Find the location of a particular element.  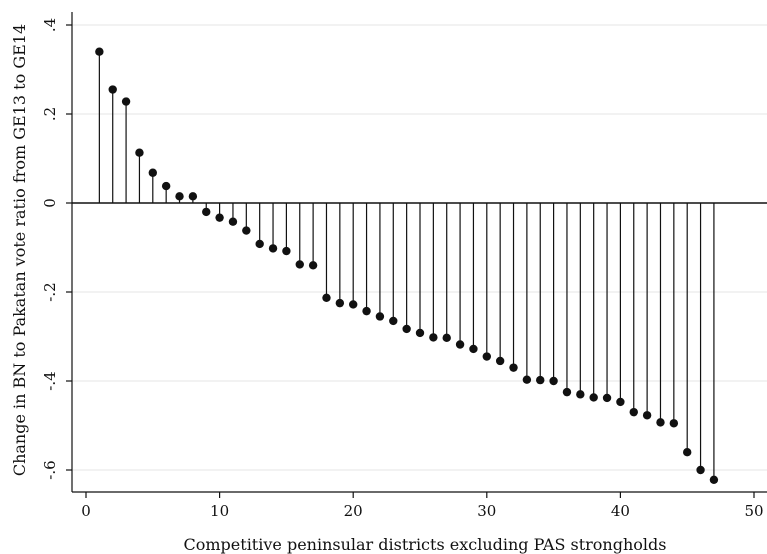

y-tick-label-1: -.4 is located at coordinates (50, 380).